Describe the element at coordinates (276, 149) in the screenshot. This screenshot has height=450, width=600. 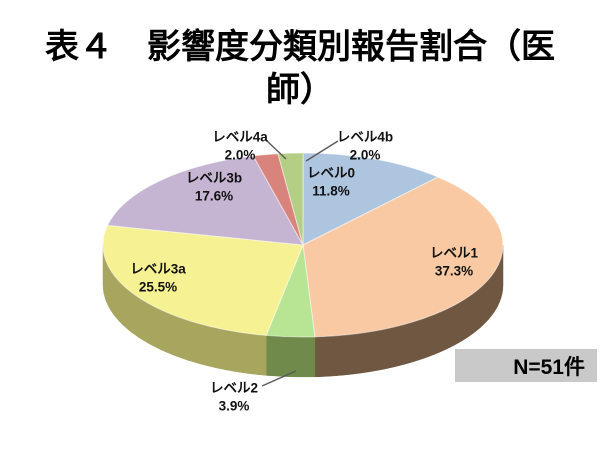
I see `leader-line-level4a` at that location.